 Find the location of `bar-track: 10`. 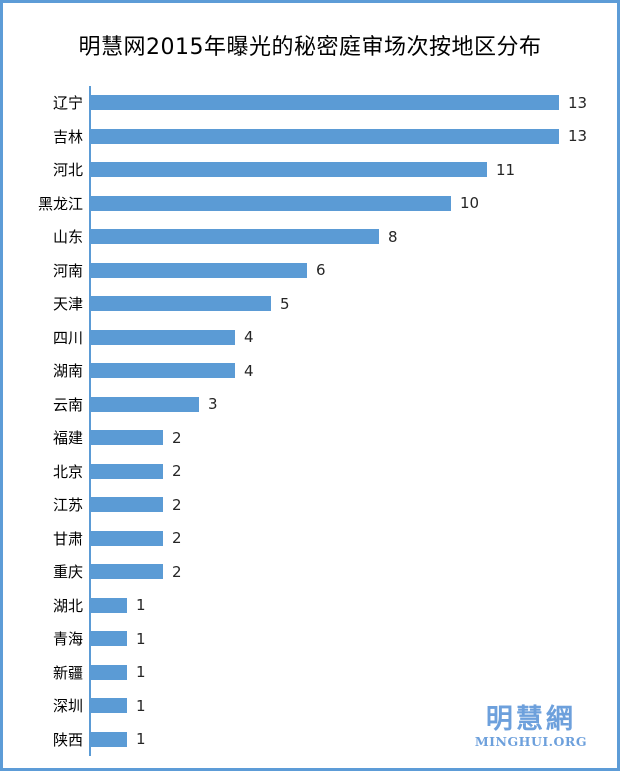

bar-track: 10 is located at coordinates (285, 204).